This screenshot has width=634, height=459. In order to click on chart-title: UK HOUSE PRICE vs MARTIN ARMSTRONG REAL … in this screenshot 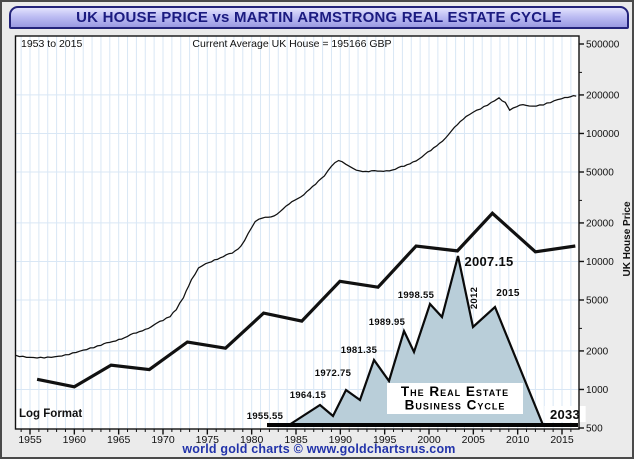, I will do `click(319, 17)`.